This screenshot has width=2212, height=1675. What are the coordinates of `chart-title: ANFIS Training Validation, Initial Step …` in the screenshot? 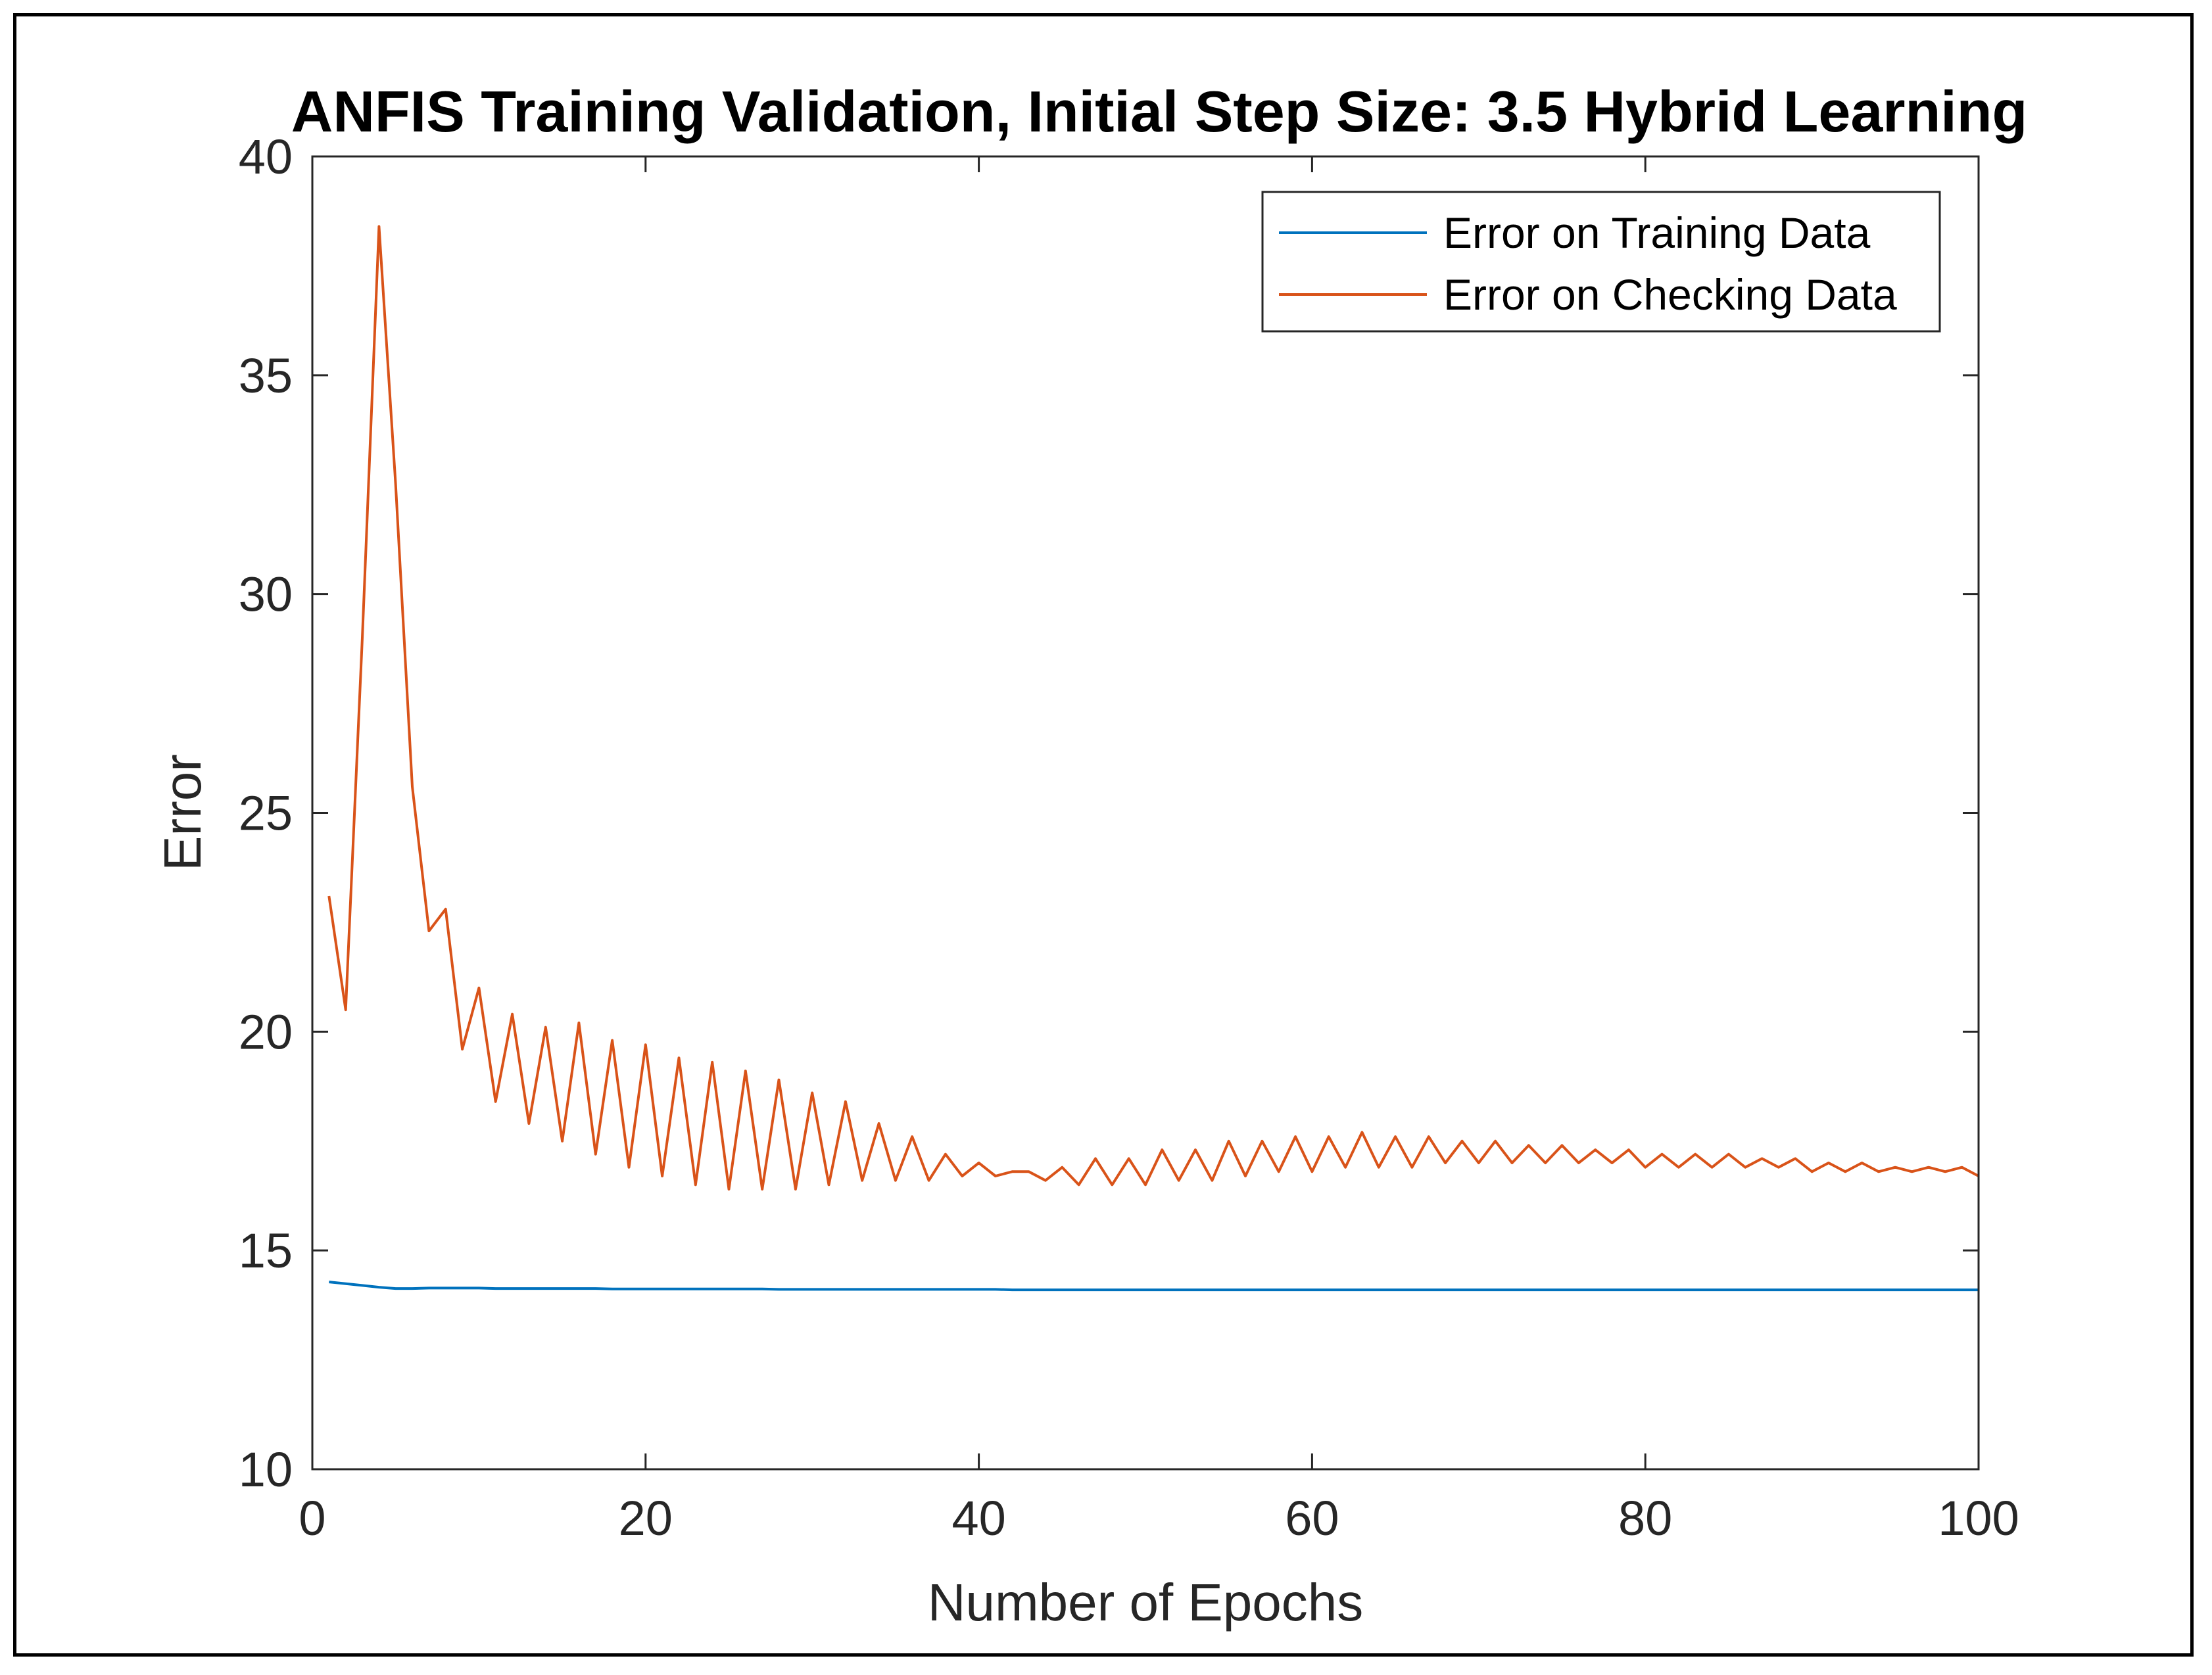 It's located at (1159, 111).